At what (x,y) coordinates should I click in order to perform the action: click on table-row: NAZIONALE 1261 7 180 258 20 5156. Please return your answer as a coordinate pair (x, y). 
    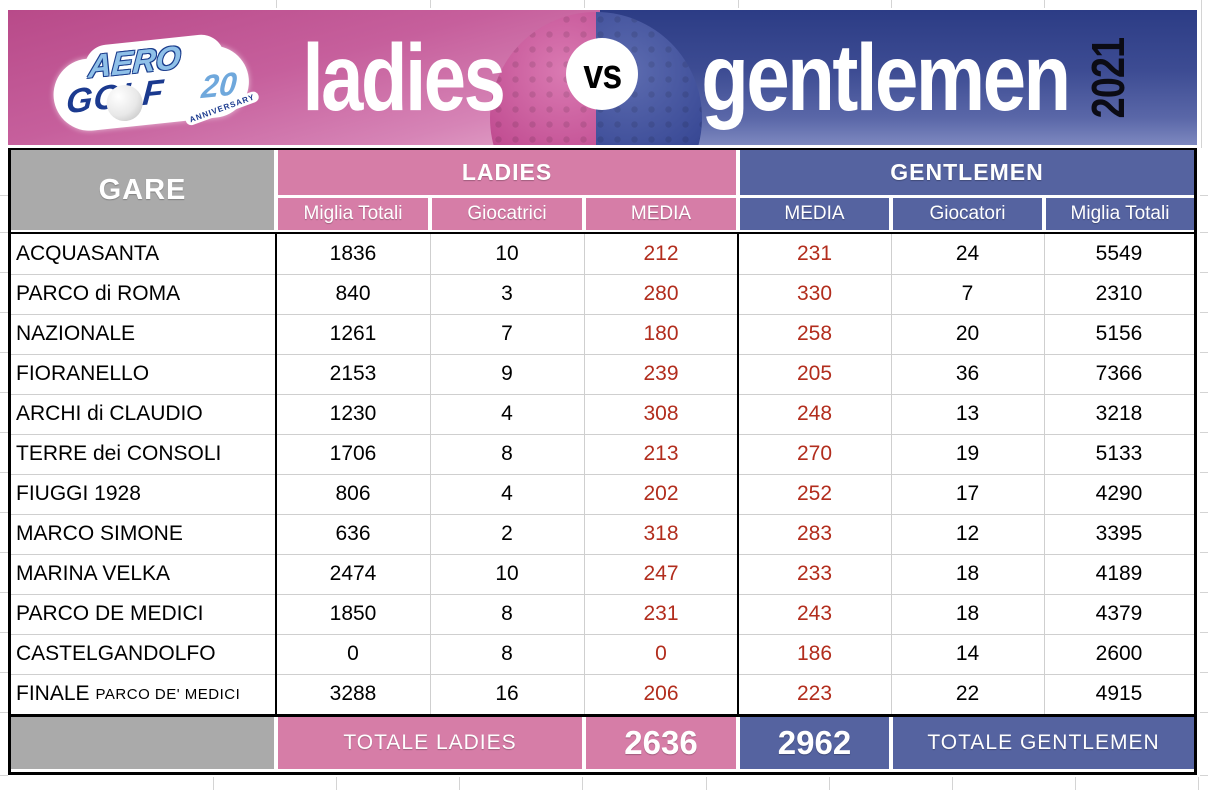
    Looking at the image, I should click on (602, 334).